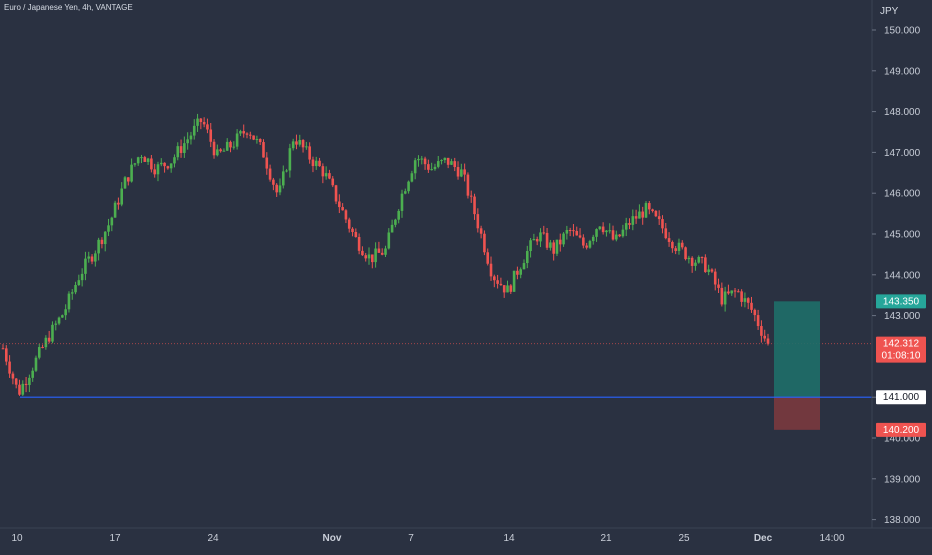 This screenshot has height=555, width=932. I want to click on entry-badge, so click(901, 397).